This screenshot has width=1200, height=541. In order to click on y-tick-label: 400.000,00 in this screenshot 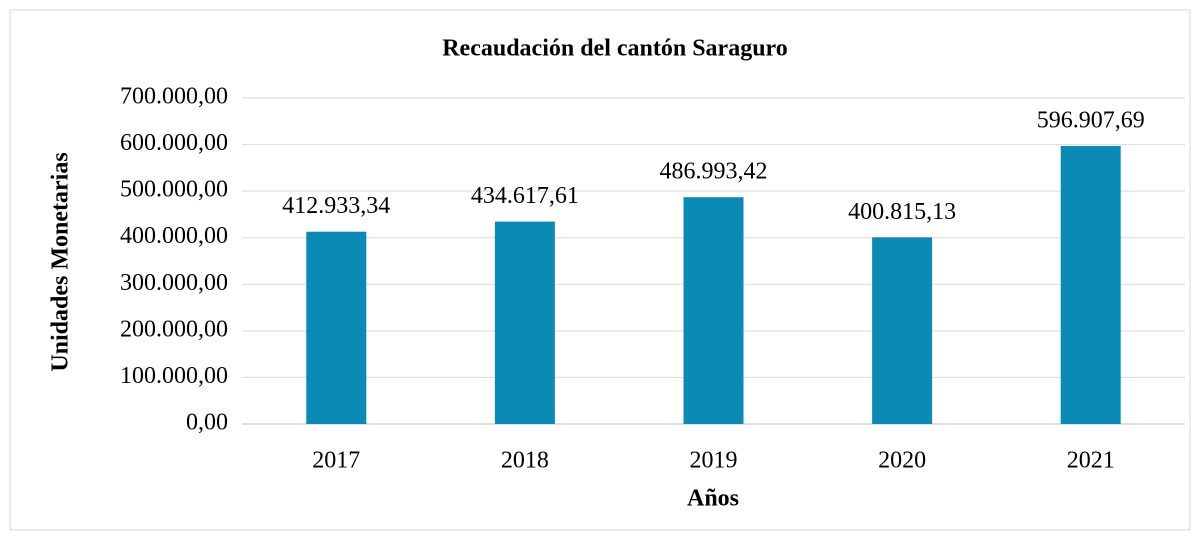, I will do `click(174, 236)`.